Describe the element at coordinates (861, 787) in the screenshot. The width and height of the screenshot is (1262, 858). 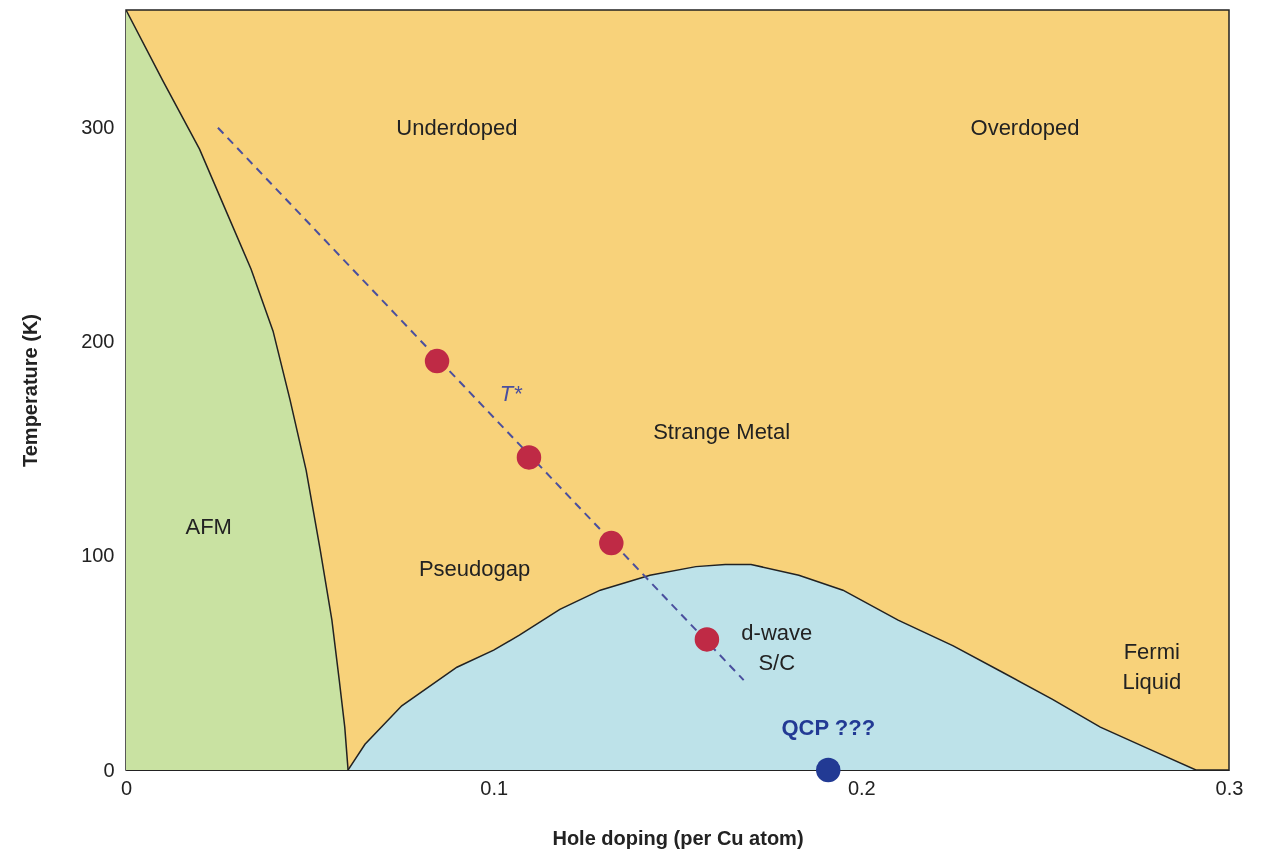
I see `x-tick-label: 0.2` at that location.